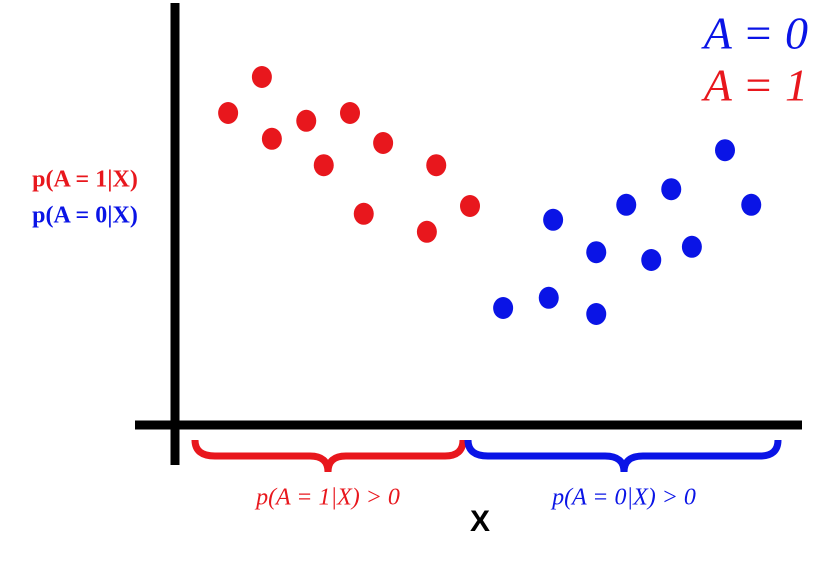 This screenshot has height=565, width=830. Describe the element at coordinates (623, 498) in the screenshot. I see `annotation: p(A = 0|X) > 0` at that location.